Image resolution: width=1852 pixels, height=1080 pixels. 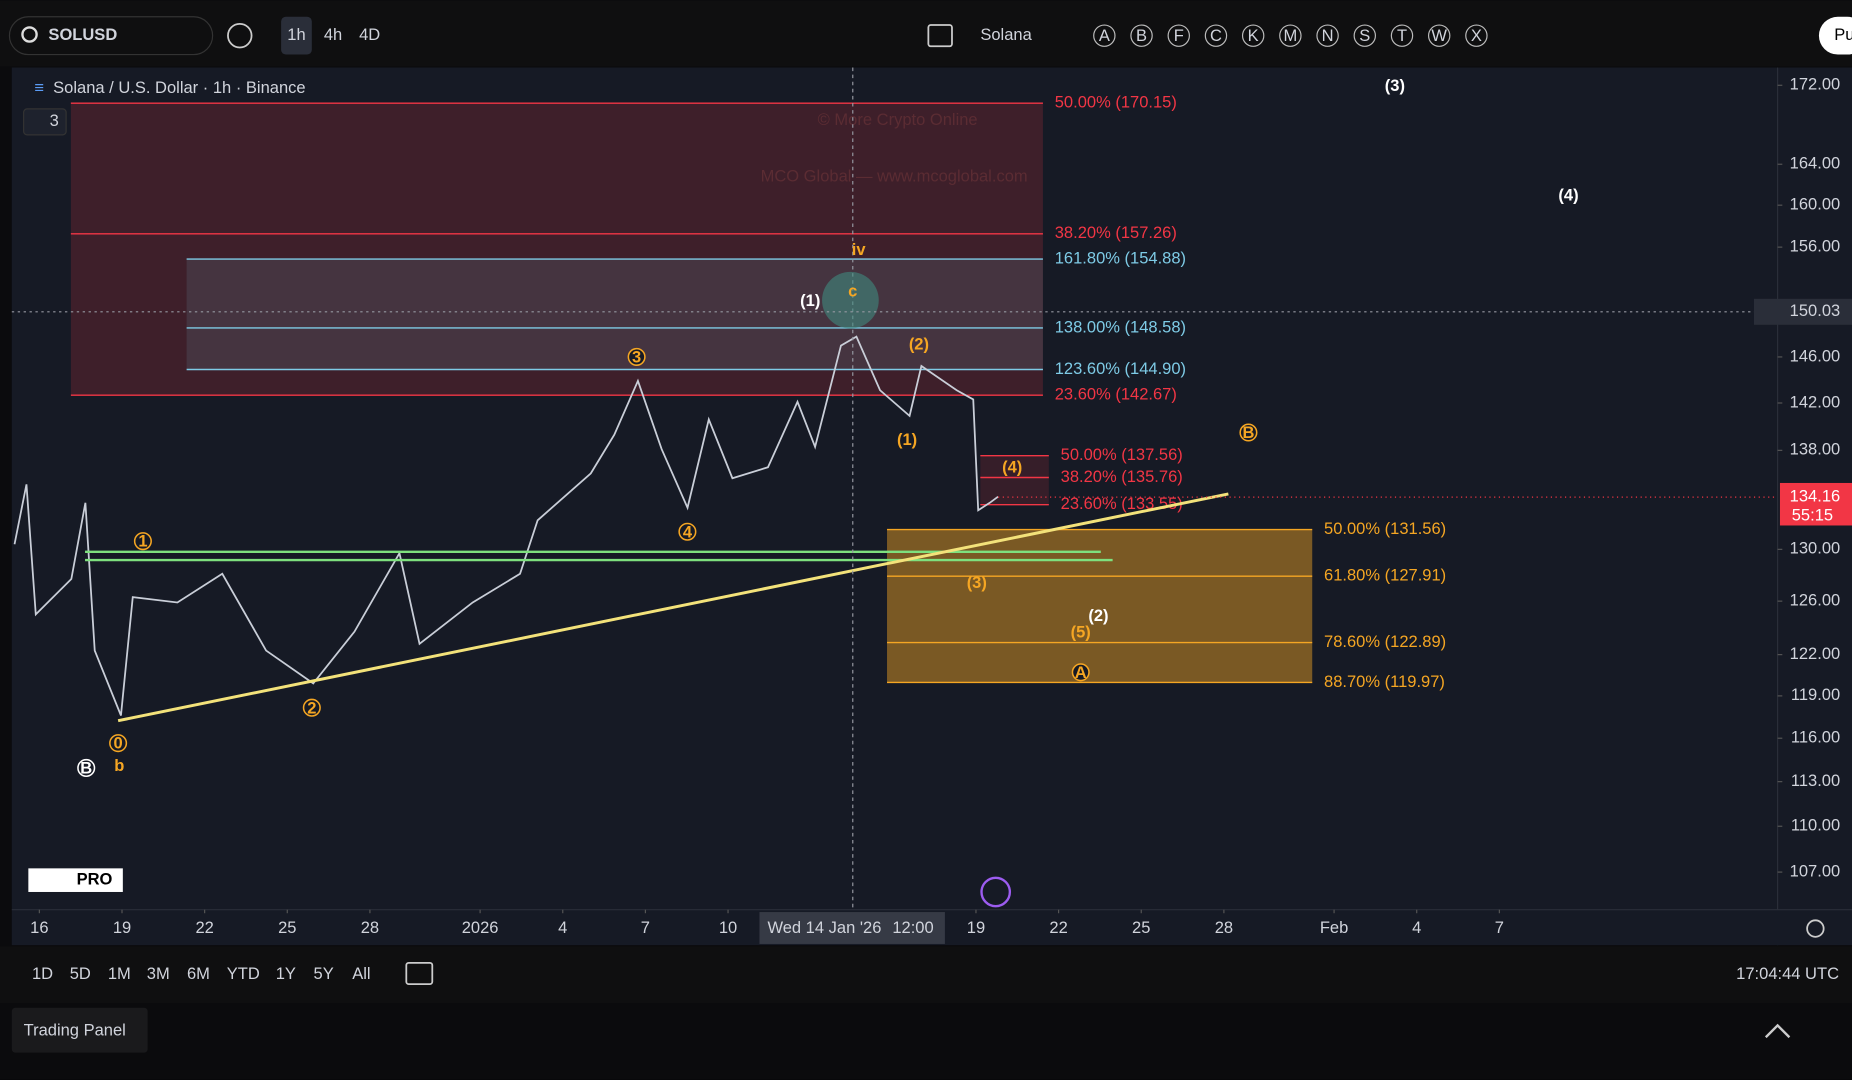 What do you see at coordinates (82, 34) in the screenshot?
I see `symbol: SOLUSD` at bounding box center [82, 34].